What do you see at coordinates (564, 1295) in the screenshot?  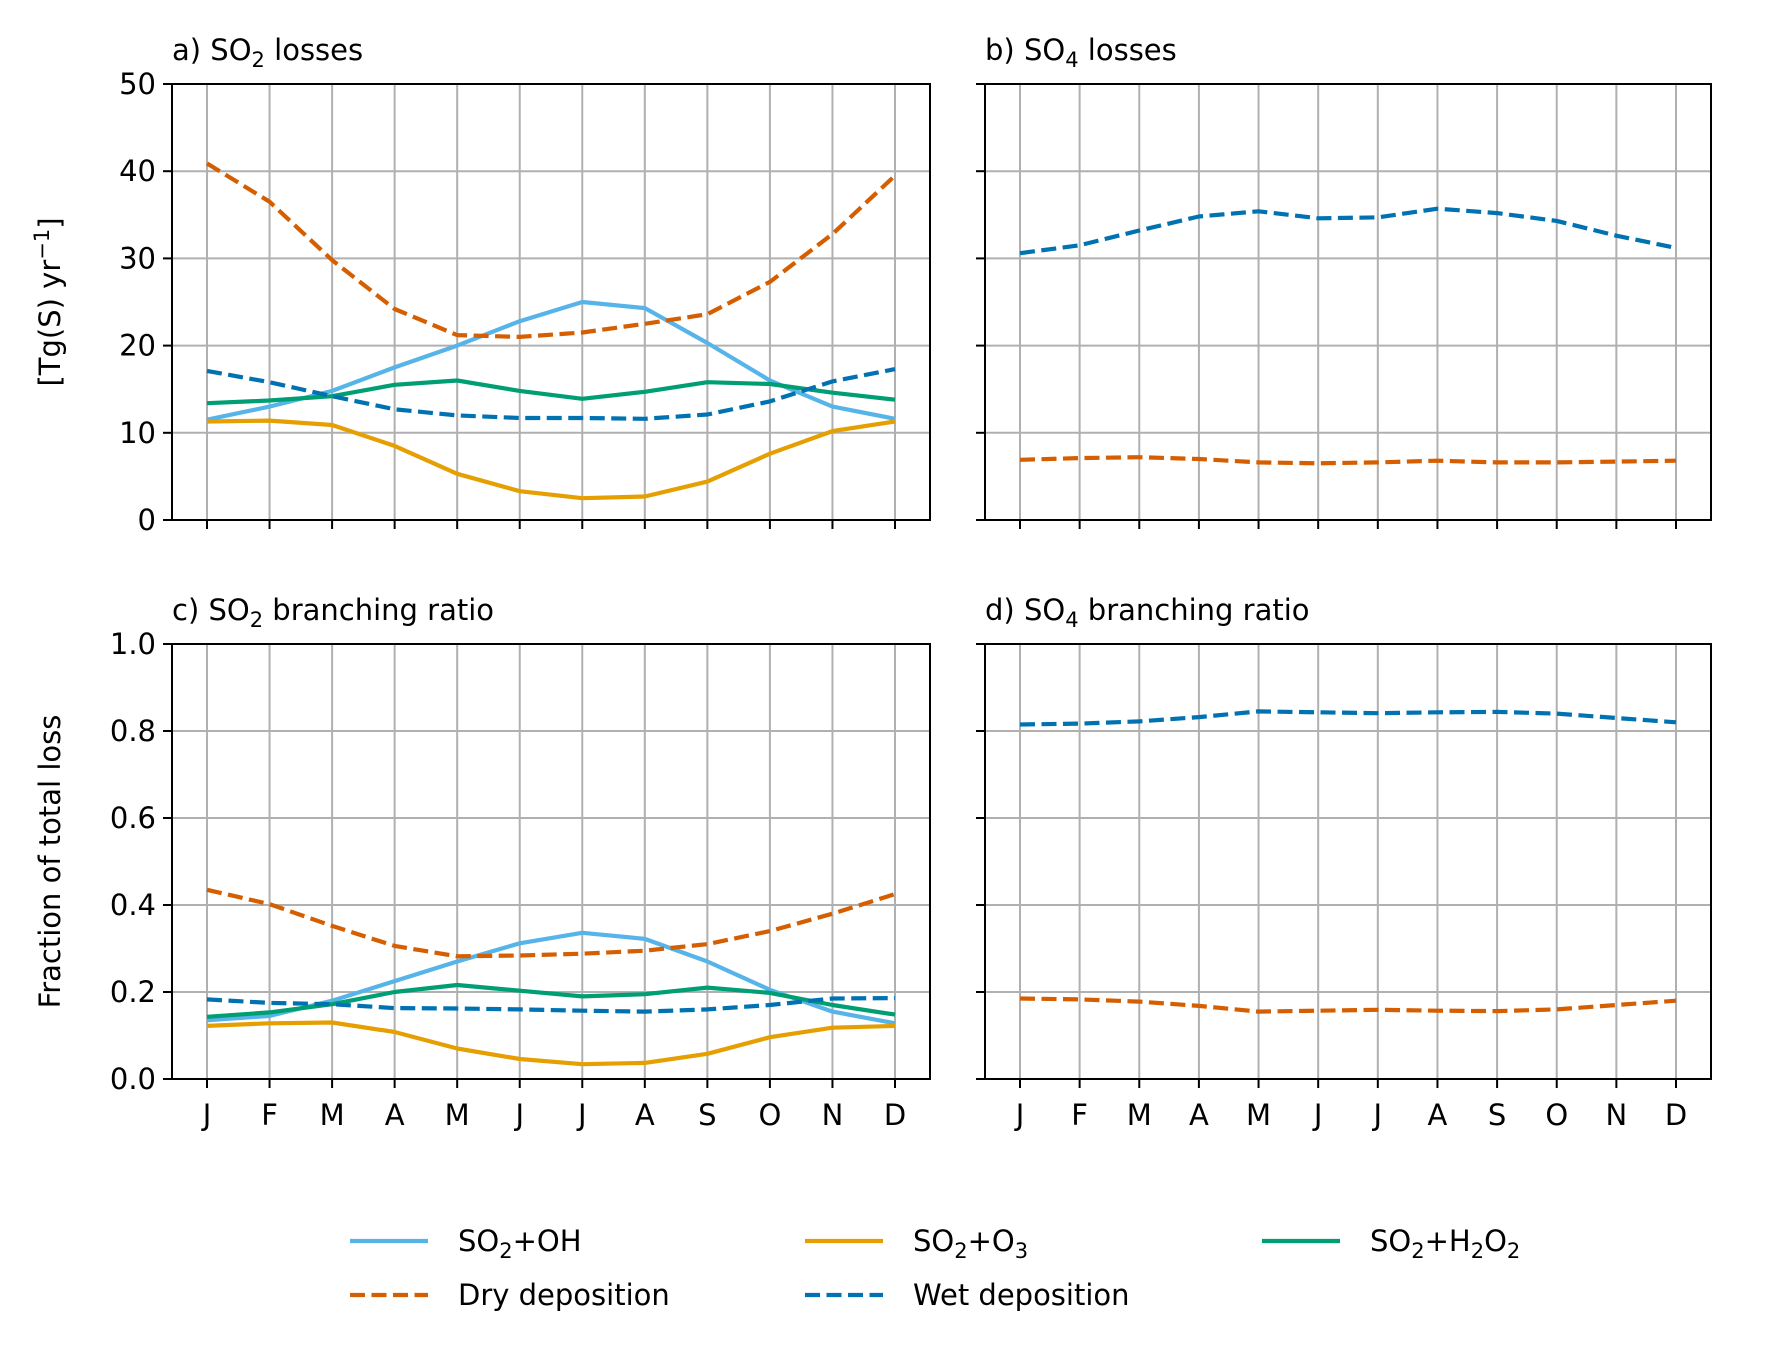 I see `legend-label: Dry deposition` at bounding box center [564, 1295].